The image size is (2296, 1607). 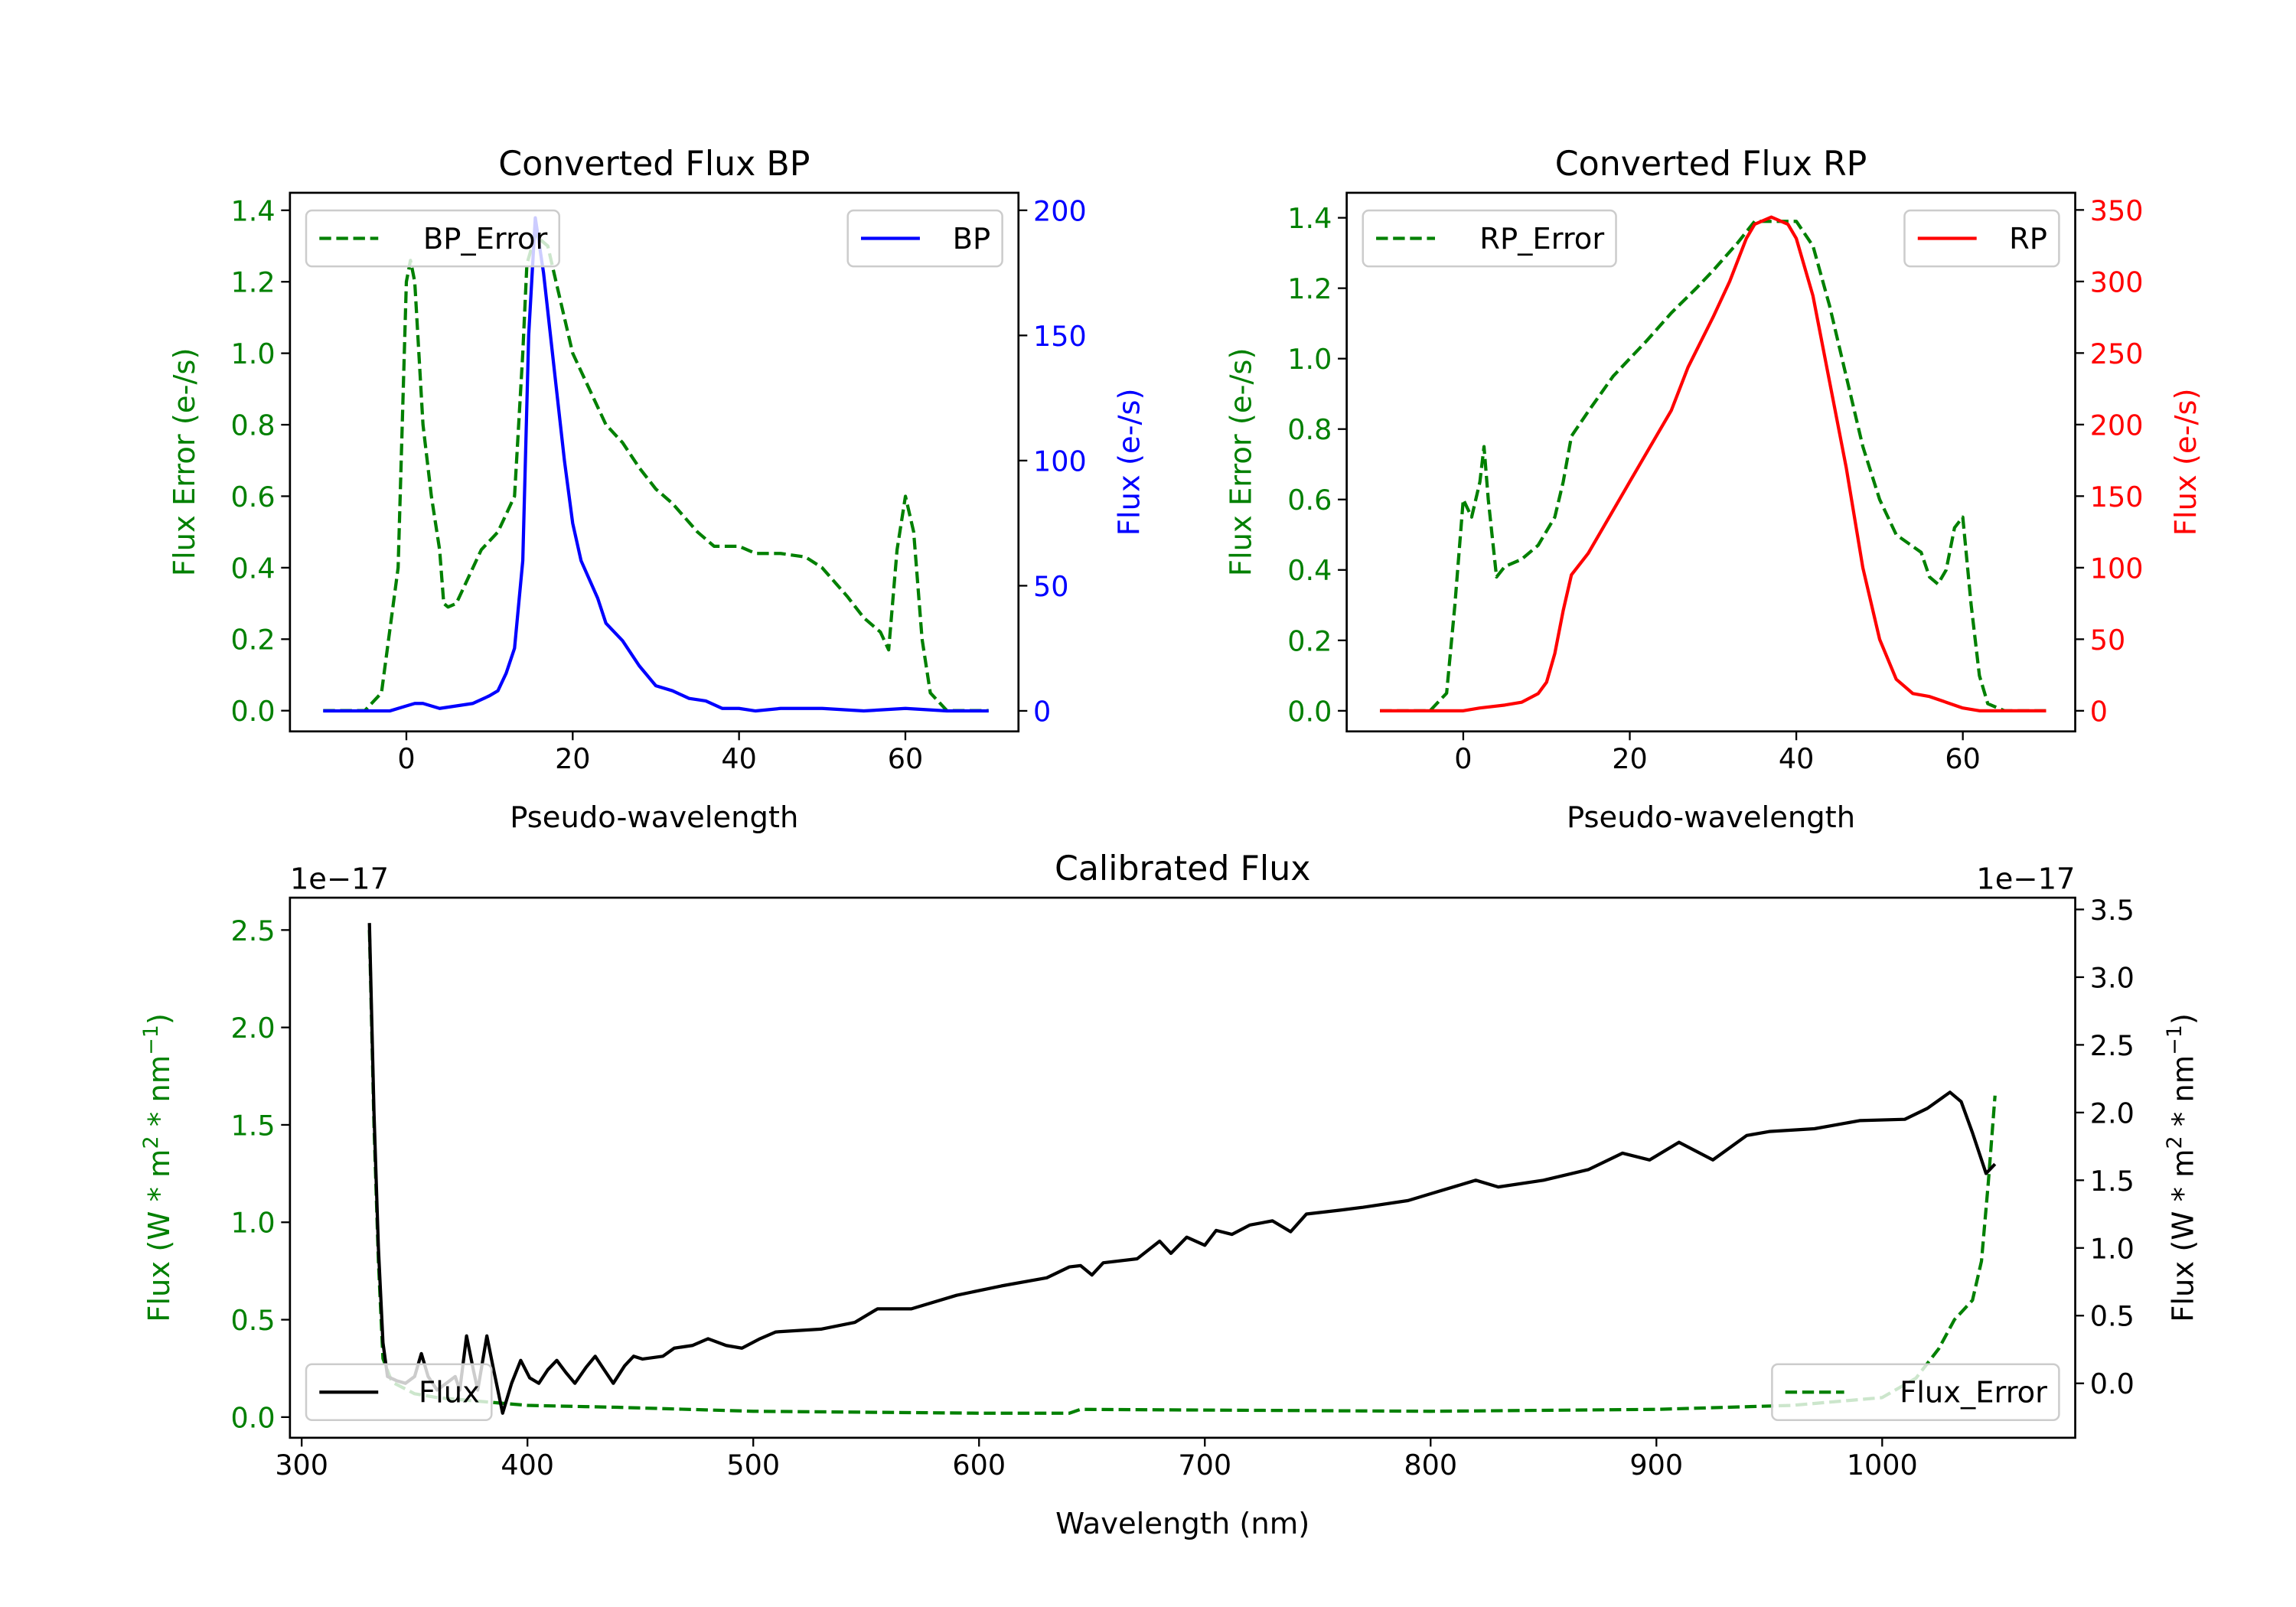 What do you see at coordinates (2117, 282) in the screenshot?
I see `y-right-tick-label: 300` at bounding box center [2117, 282].